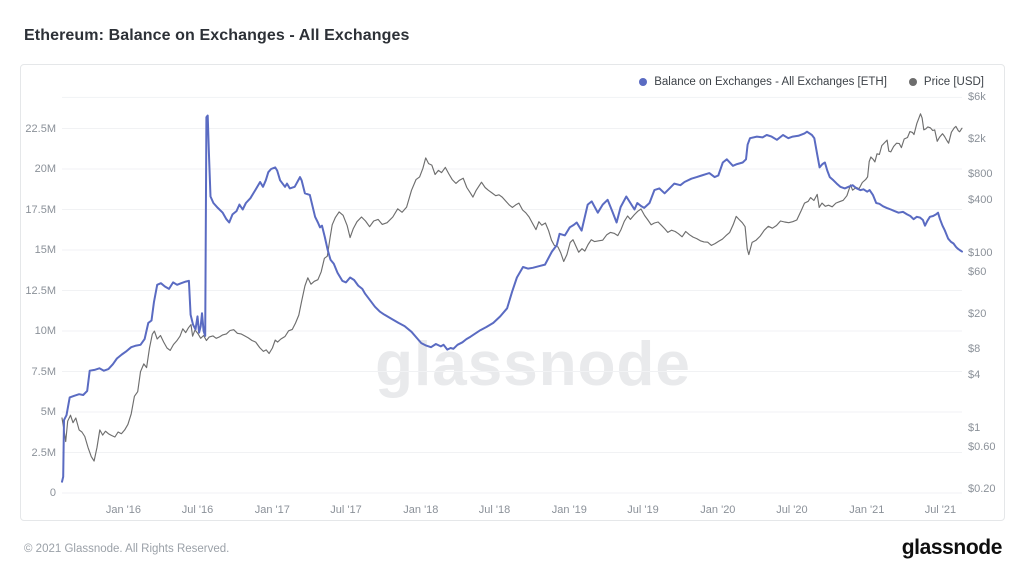 The image size is (1024, 576). I want to click on x-tick-label: Jul '17, so click(346, 510).